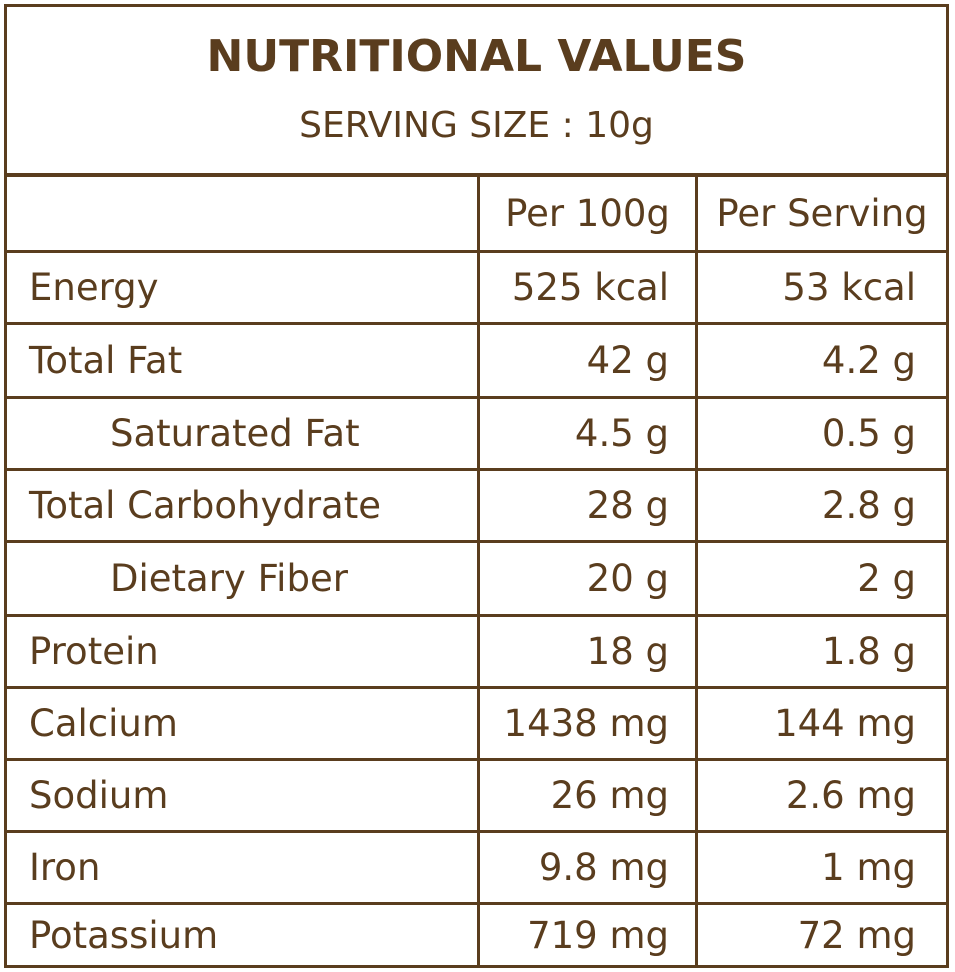  I want to click on value-per-100g: 18 g, so click(586, 651).